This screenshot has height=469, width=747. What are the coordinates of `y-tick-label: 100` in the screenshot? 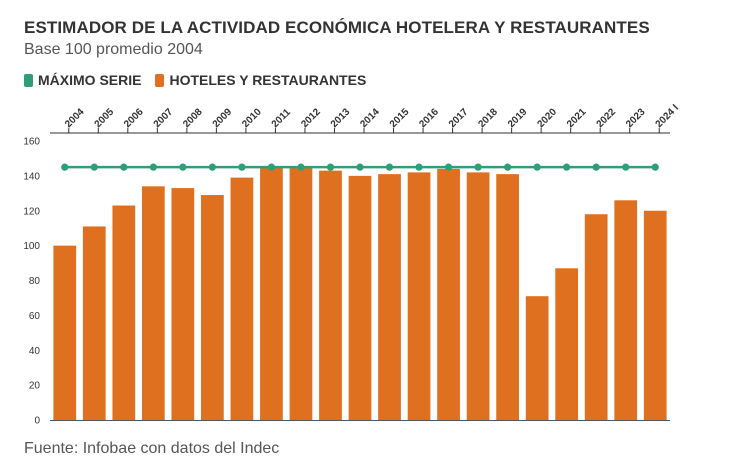 It's located at (31, 246).